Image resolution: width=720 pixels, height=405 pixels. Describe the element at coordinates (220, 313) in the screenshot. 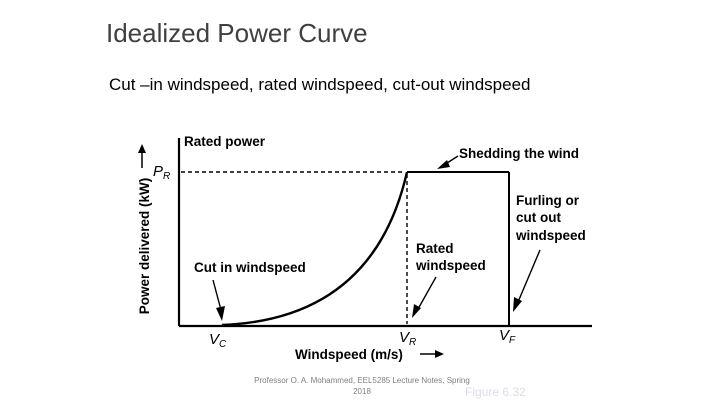

I see `cut-in-arrowhead` at that location.